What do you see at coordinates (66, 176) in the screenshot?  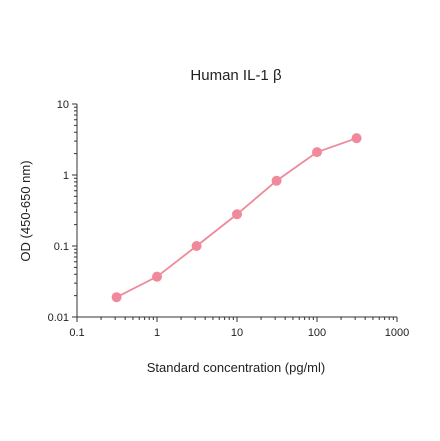 I see `y-tick-label: 1` at bounding box center [66, 176].